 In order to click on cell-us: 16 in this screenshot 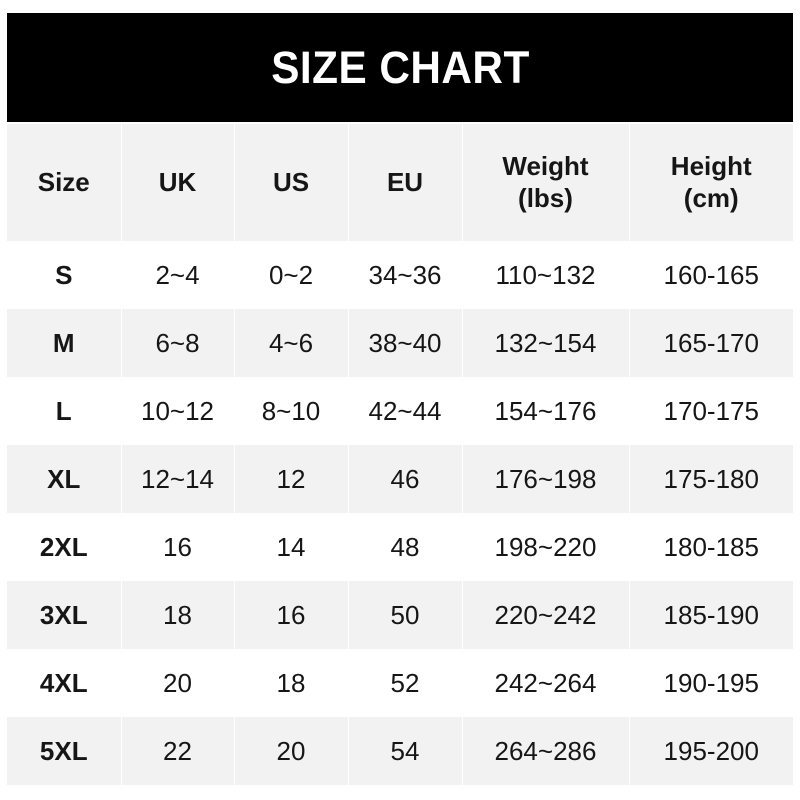, I will do `click(291, 615)`.